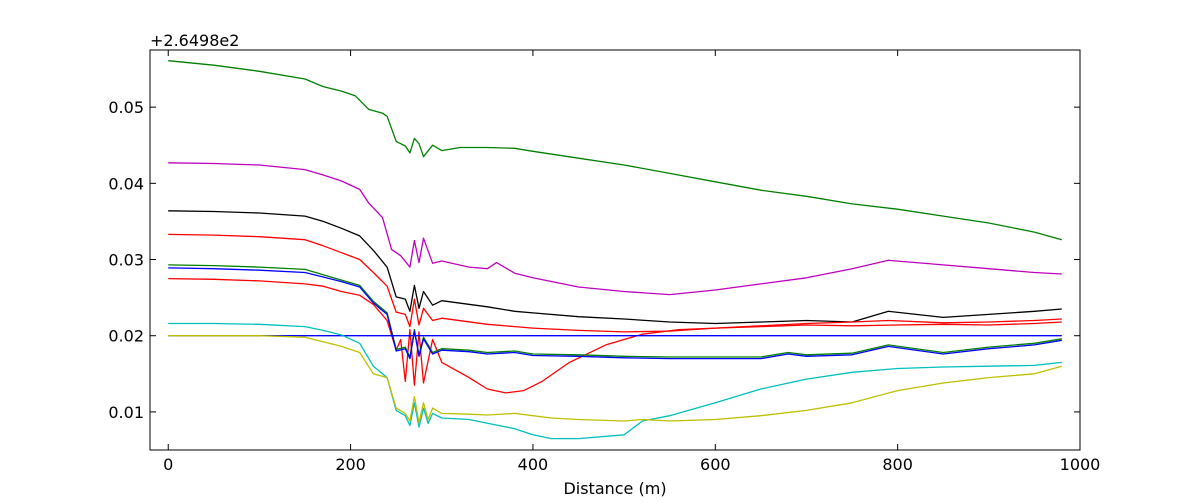 The image size is (1200, 504). Describe the element at coordinates (126, 412) in the screenshot. I see `y-tick-label: 0.01` at that location.